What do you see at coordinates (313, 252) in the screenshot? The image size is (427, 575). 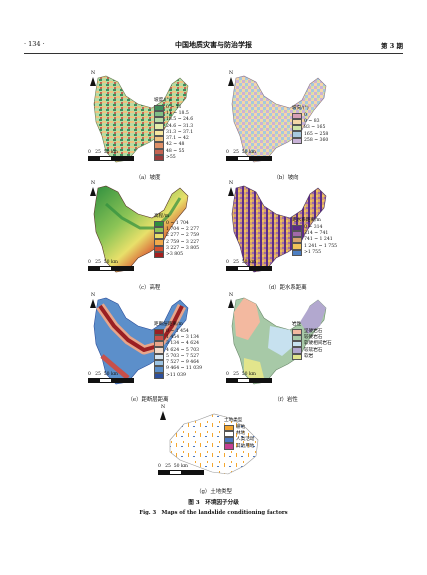 I see `legend-label: >1 755` at bounding box center [313, 252].